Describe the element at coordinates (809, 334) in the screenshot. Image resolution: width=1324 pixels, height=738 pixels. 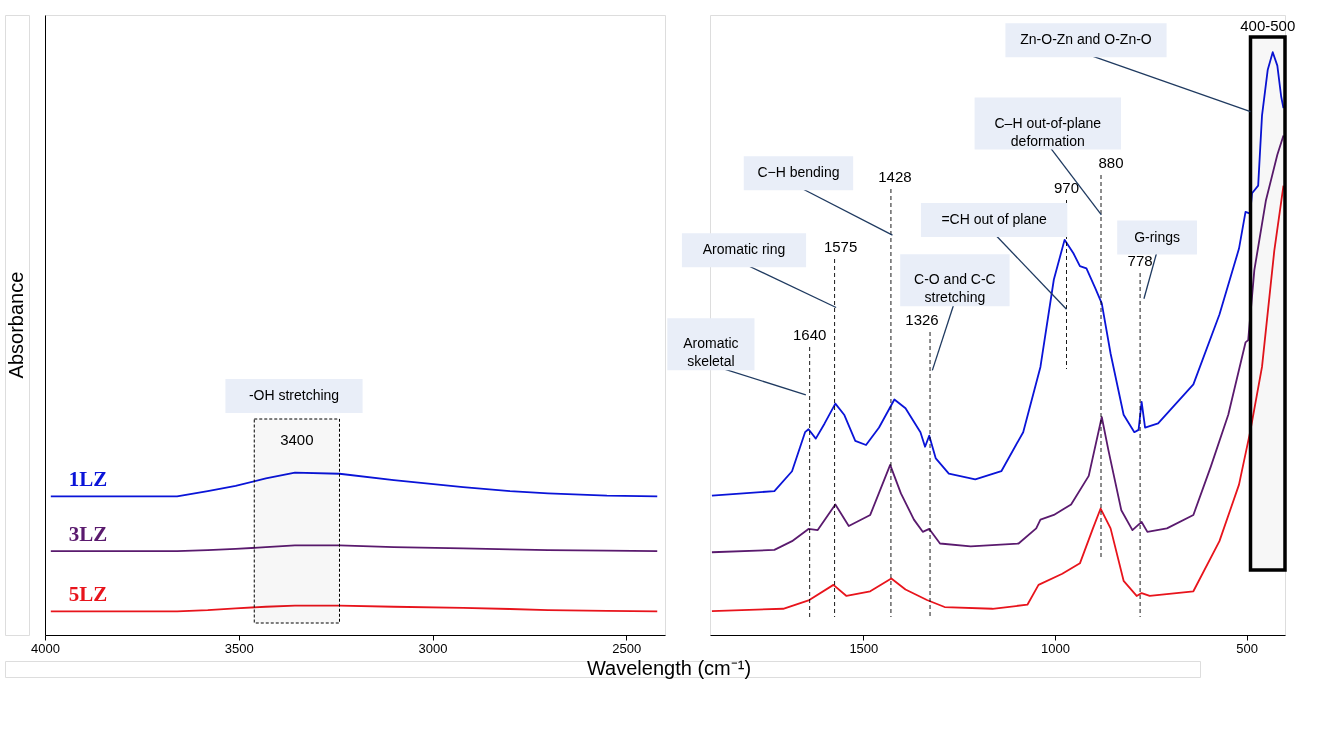
I see `ref-line-label: 1640` at that location.